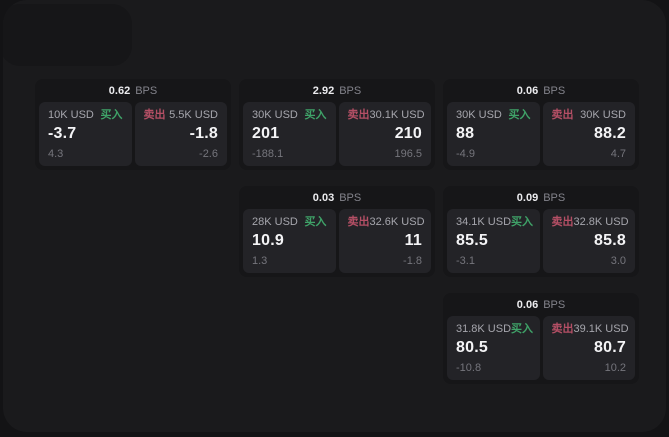 This screenshot has width=669, height=437. Describe the element at coordinates (67, 35) in the screenshot. I see `corner-decoration` at that location.